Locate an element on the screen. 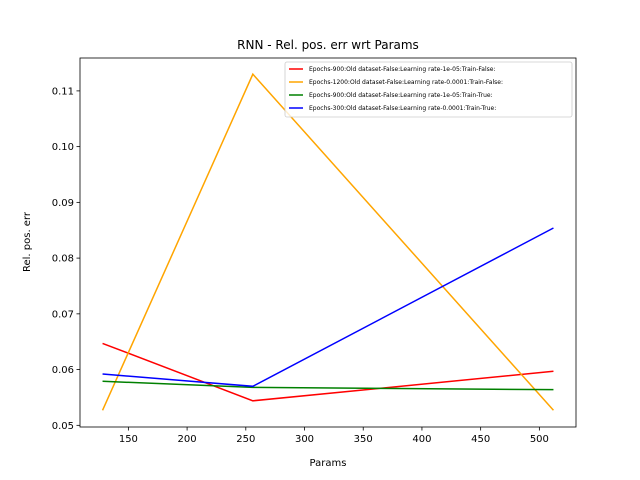 The image size is (640, 480). y-axis-ticks: 0.05 0.06 0.07 0.08 0.09 0.10 0.11 is located at coordinates (66, 259).